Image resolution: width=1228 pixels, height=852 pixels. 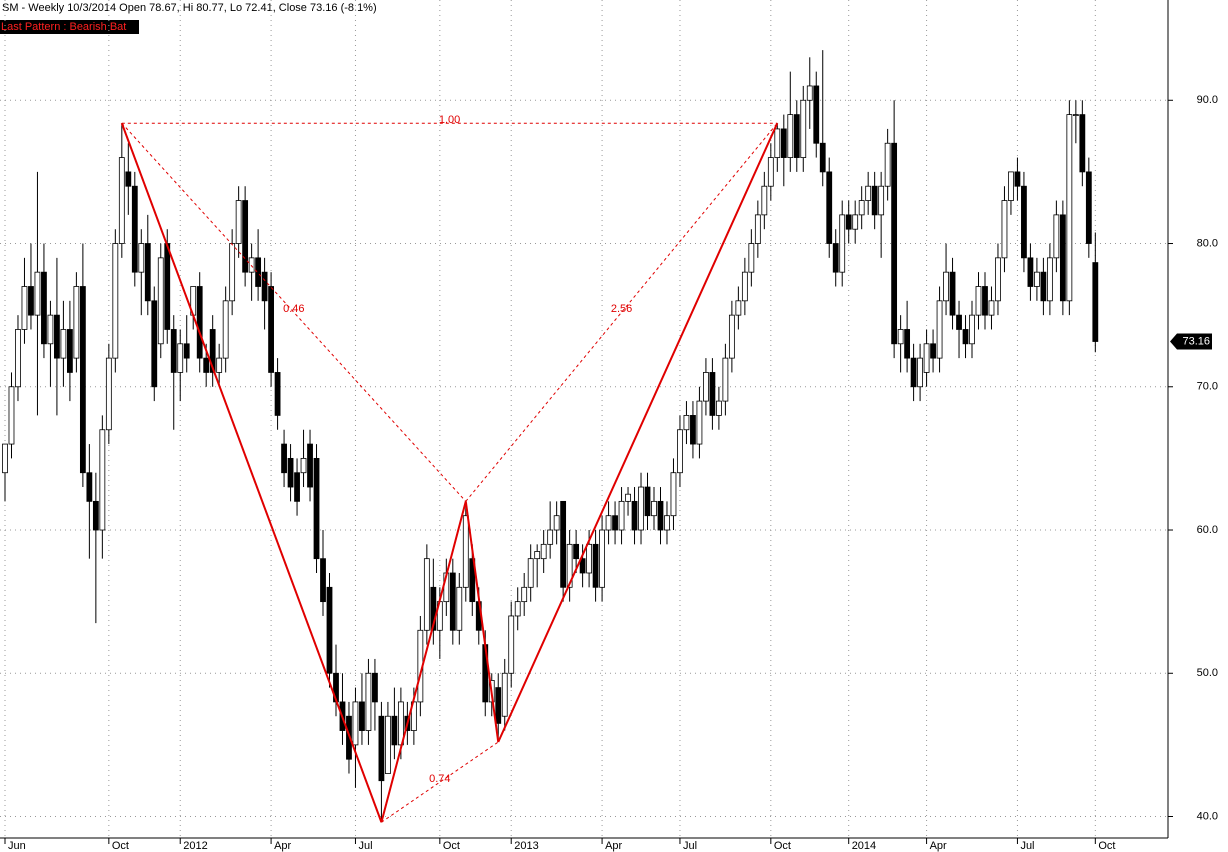 I want to click on pattern-ratio-line, so click(x=294, y=312).